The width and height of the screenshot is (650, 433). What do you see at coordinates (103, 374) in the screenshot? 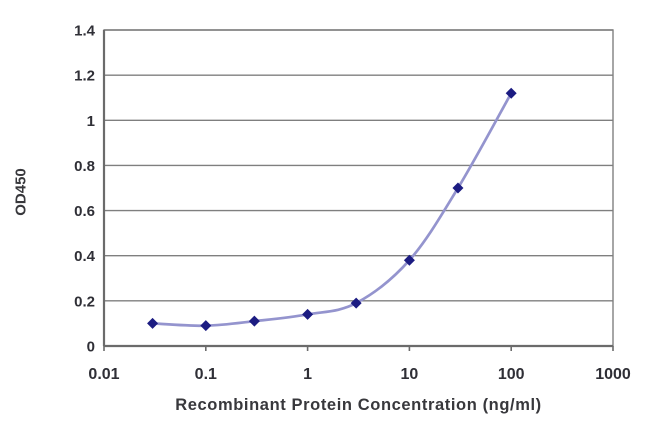
I see `x-tick-label: 0.01` at bounding box center [103, 374].